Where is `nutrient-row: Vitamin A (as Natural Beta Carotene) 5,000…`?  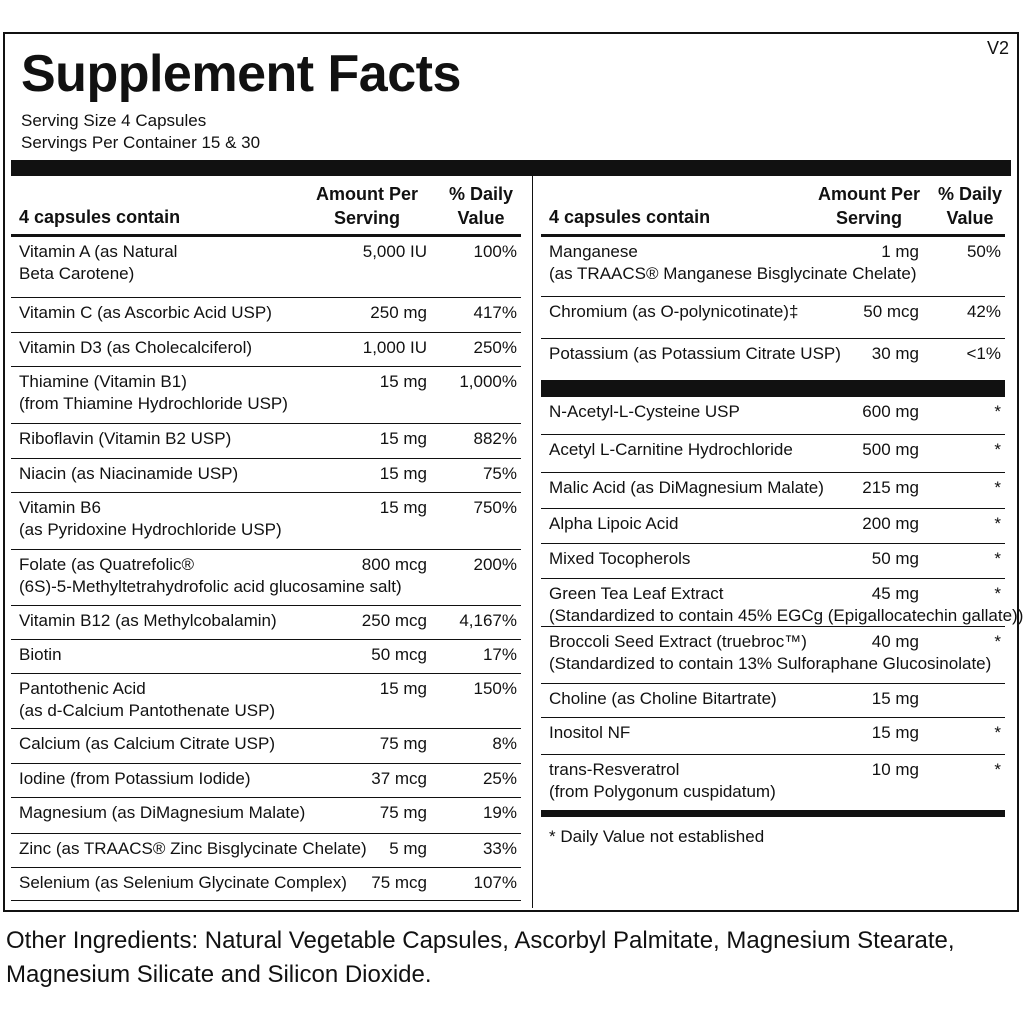 nutrient-row: Vitamin A (as Natural Beta Carotene) 5,000… is located at coordinates (266, 267).